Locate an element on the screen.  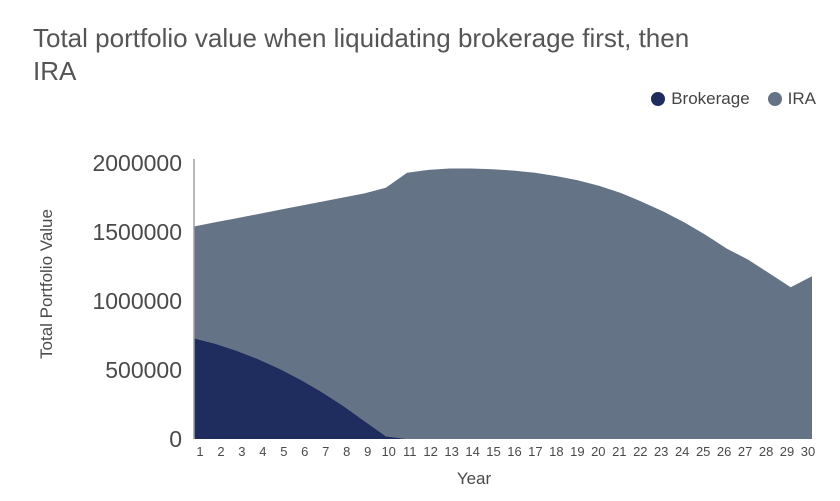
chart-legend: Brokerage IRA is located at coordinates (724, 99).